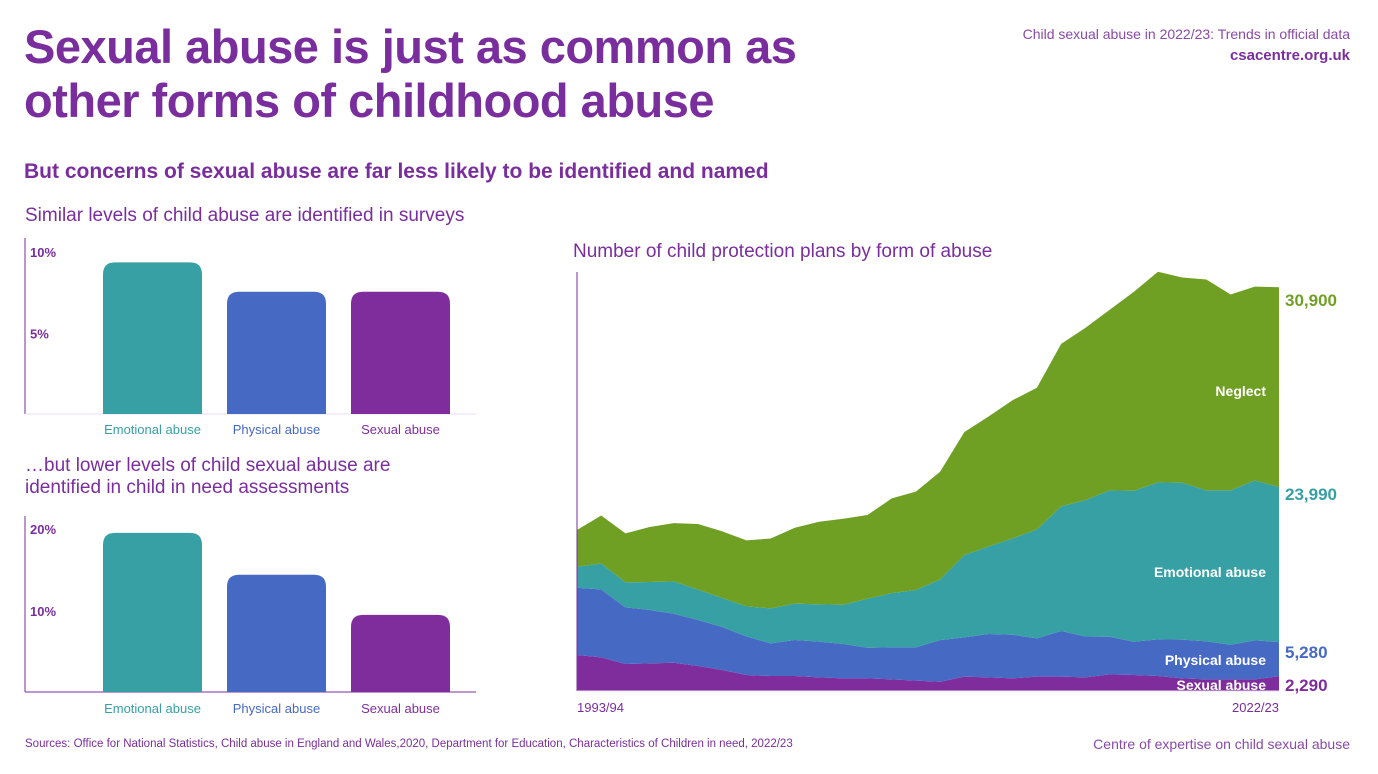  I want to click on end-value-sexual-abuse: 2,290, so click(1306, 685).